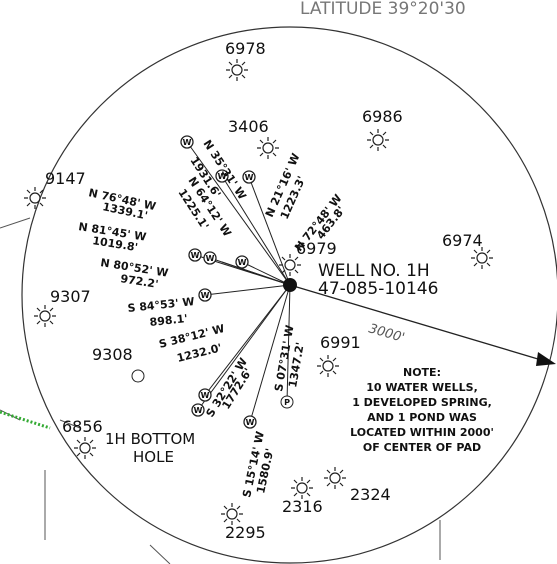  I want to click on note-line: 1 DEVELOPED SPRING,, so click(422, 402).